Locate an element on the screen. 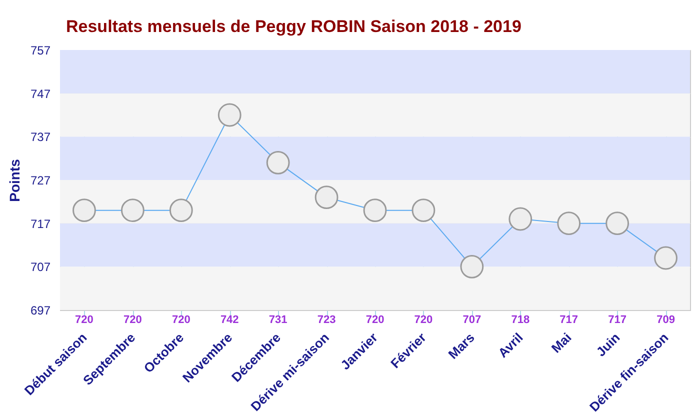 This screenshot has width=700, height=420. chart-title: Resultats mensuels de Peggy ROBIN Saison 2018 - 2019 is located at coordinates (294, 26).